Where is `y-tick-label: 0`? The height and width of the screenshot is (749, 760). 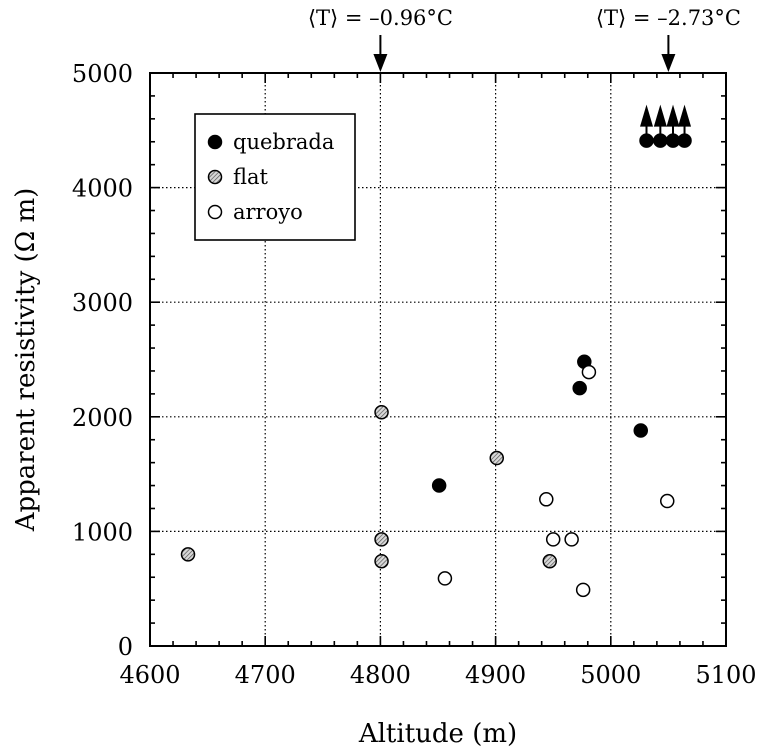
y-tick-label: 0 is located at coordinates (125, 647).